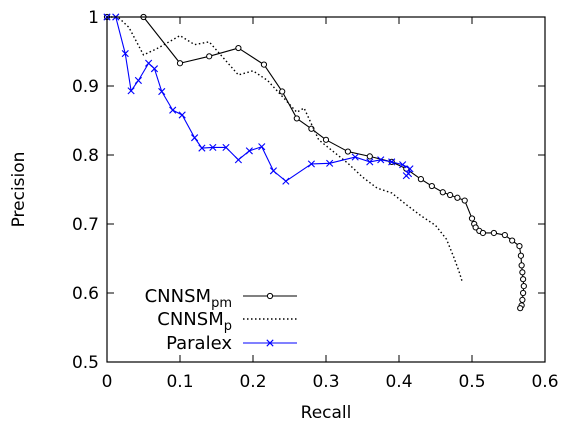 This screenshot has width=570, height=430. I want to click on legend-label: CNNSMp, so click(194, 321).